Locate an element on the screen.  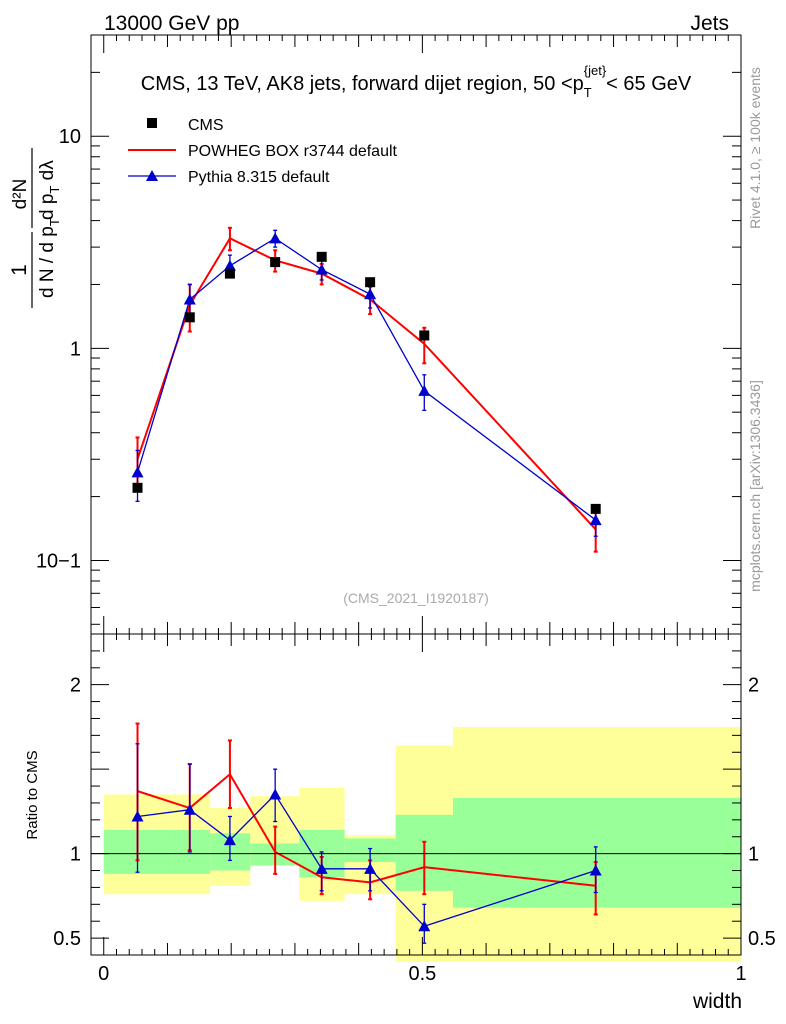
ylabel-rden-sub: T is located at coordinates (54, 190).